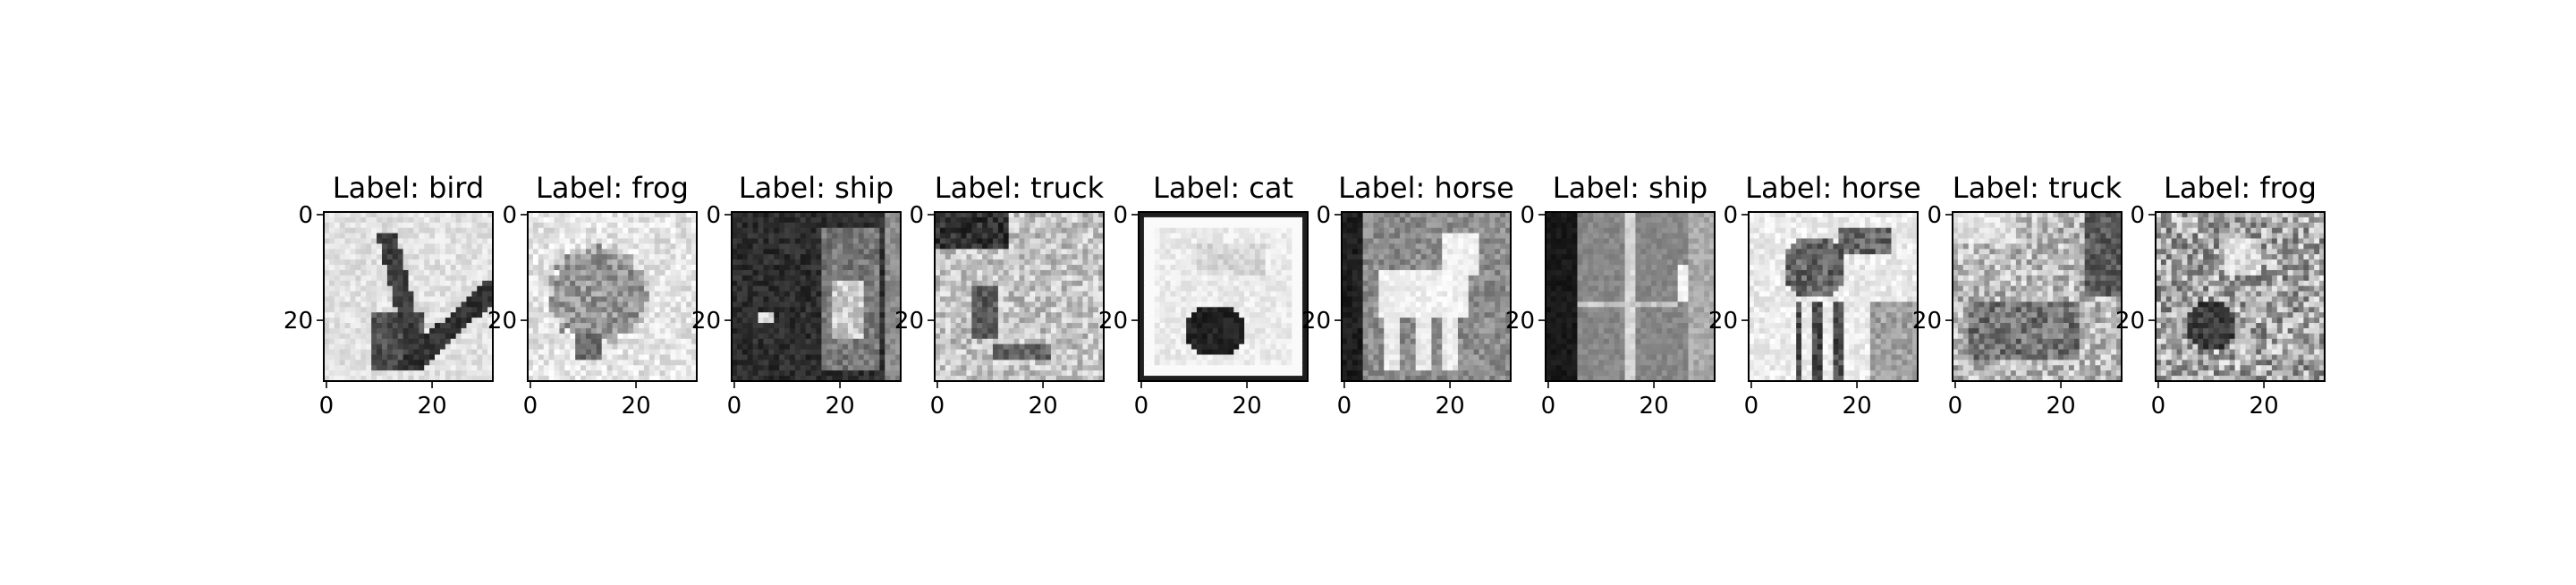  I want to click on image-panel: Label: bird 0 20 0 20, so click(389, 295).